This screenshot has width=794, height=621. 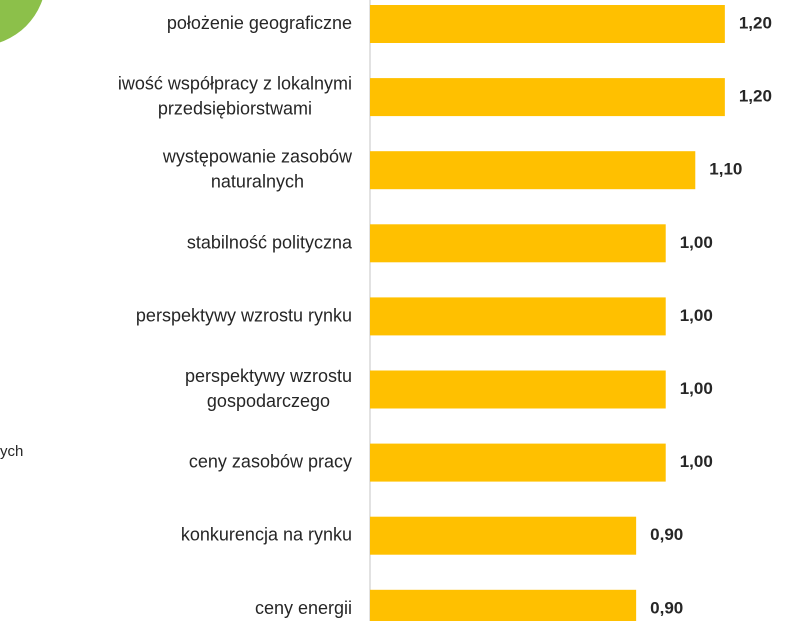 I want to click on category-label: ceny energii, so click(x=303, y=608).